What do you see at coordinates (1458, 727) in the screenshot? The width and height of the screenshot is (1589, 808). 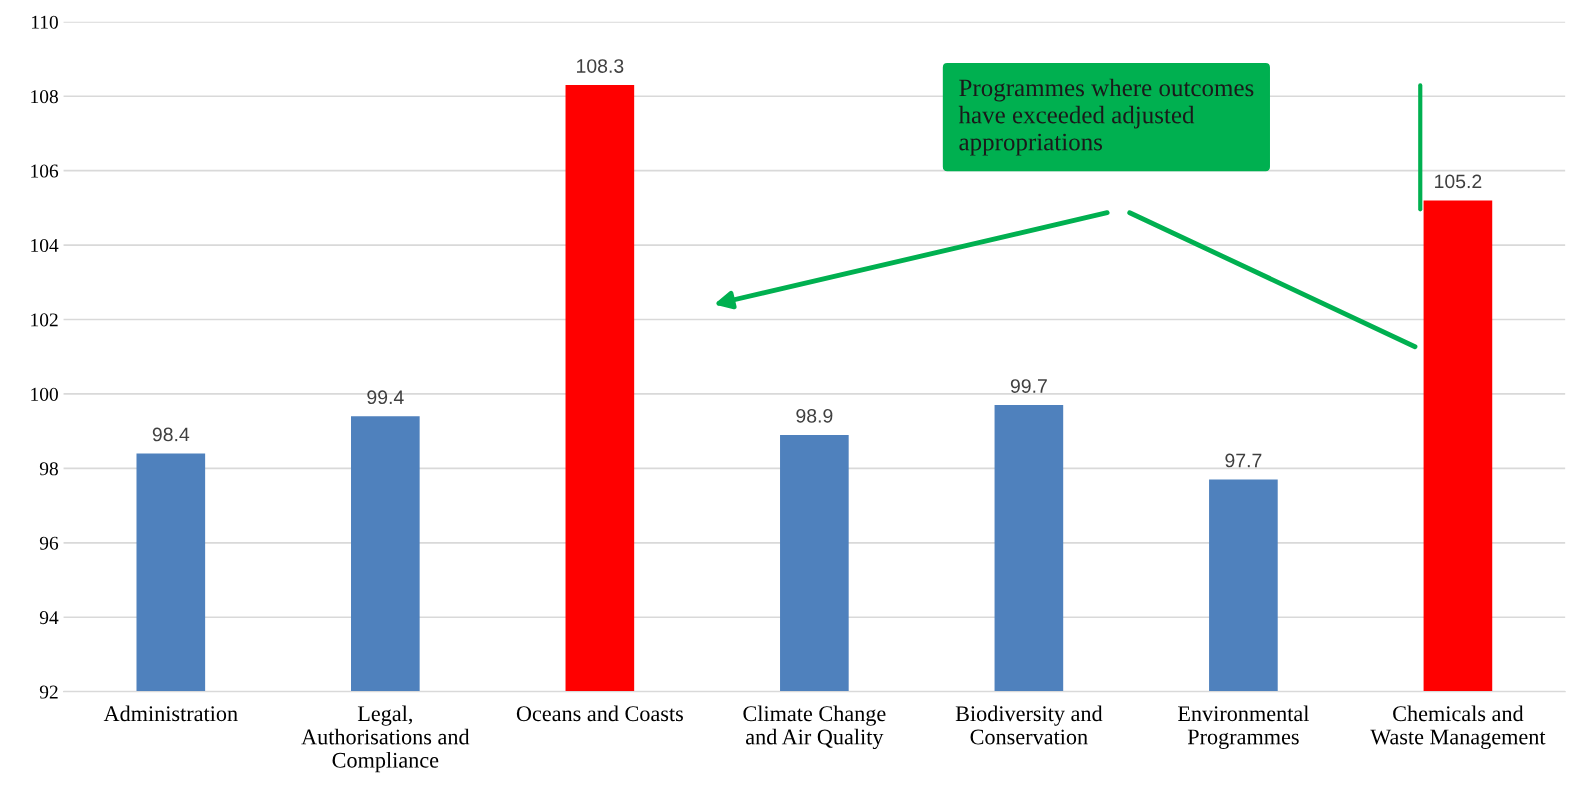 I see `x-tick-label: Chemicals and Waste Management` at bounding box center [1458, 727].